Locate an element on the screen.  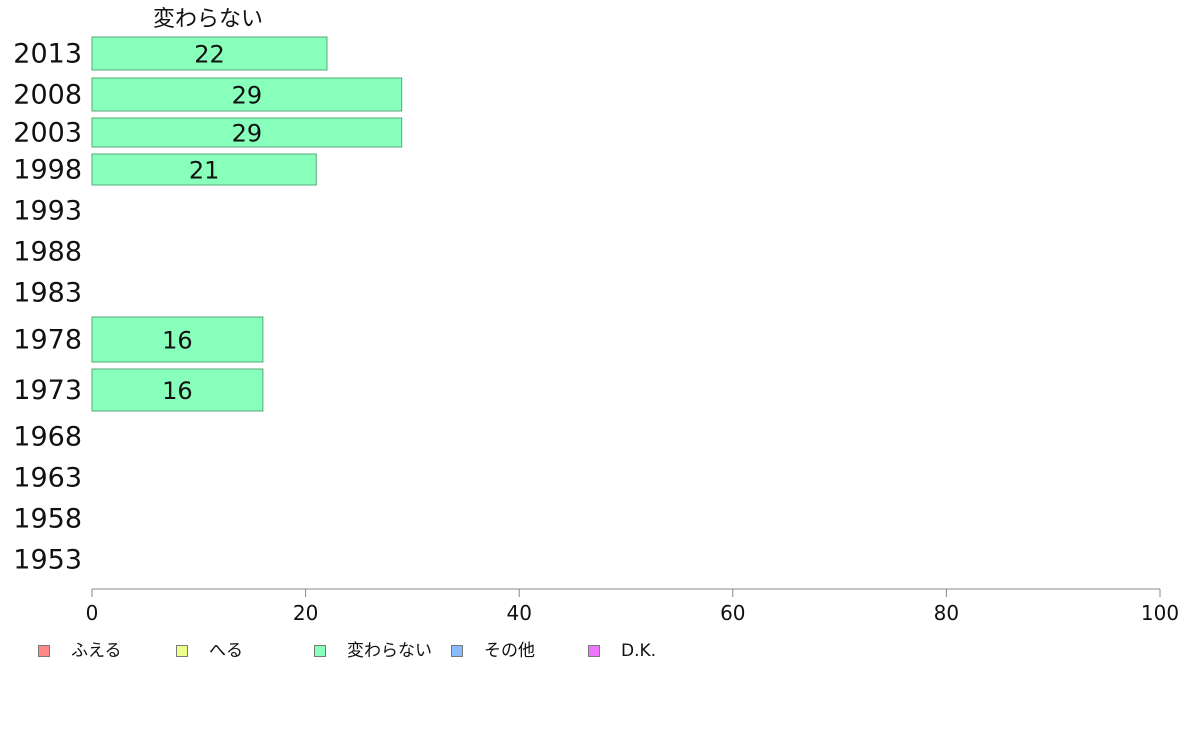
category-label: 2003 is located at coordinates (47, 133).